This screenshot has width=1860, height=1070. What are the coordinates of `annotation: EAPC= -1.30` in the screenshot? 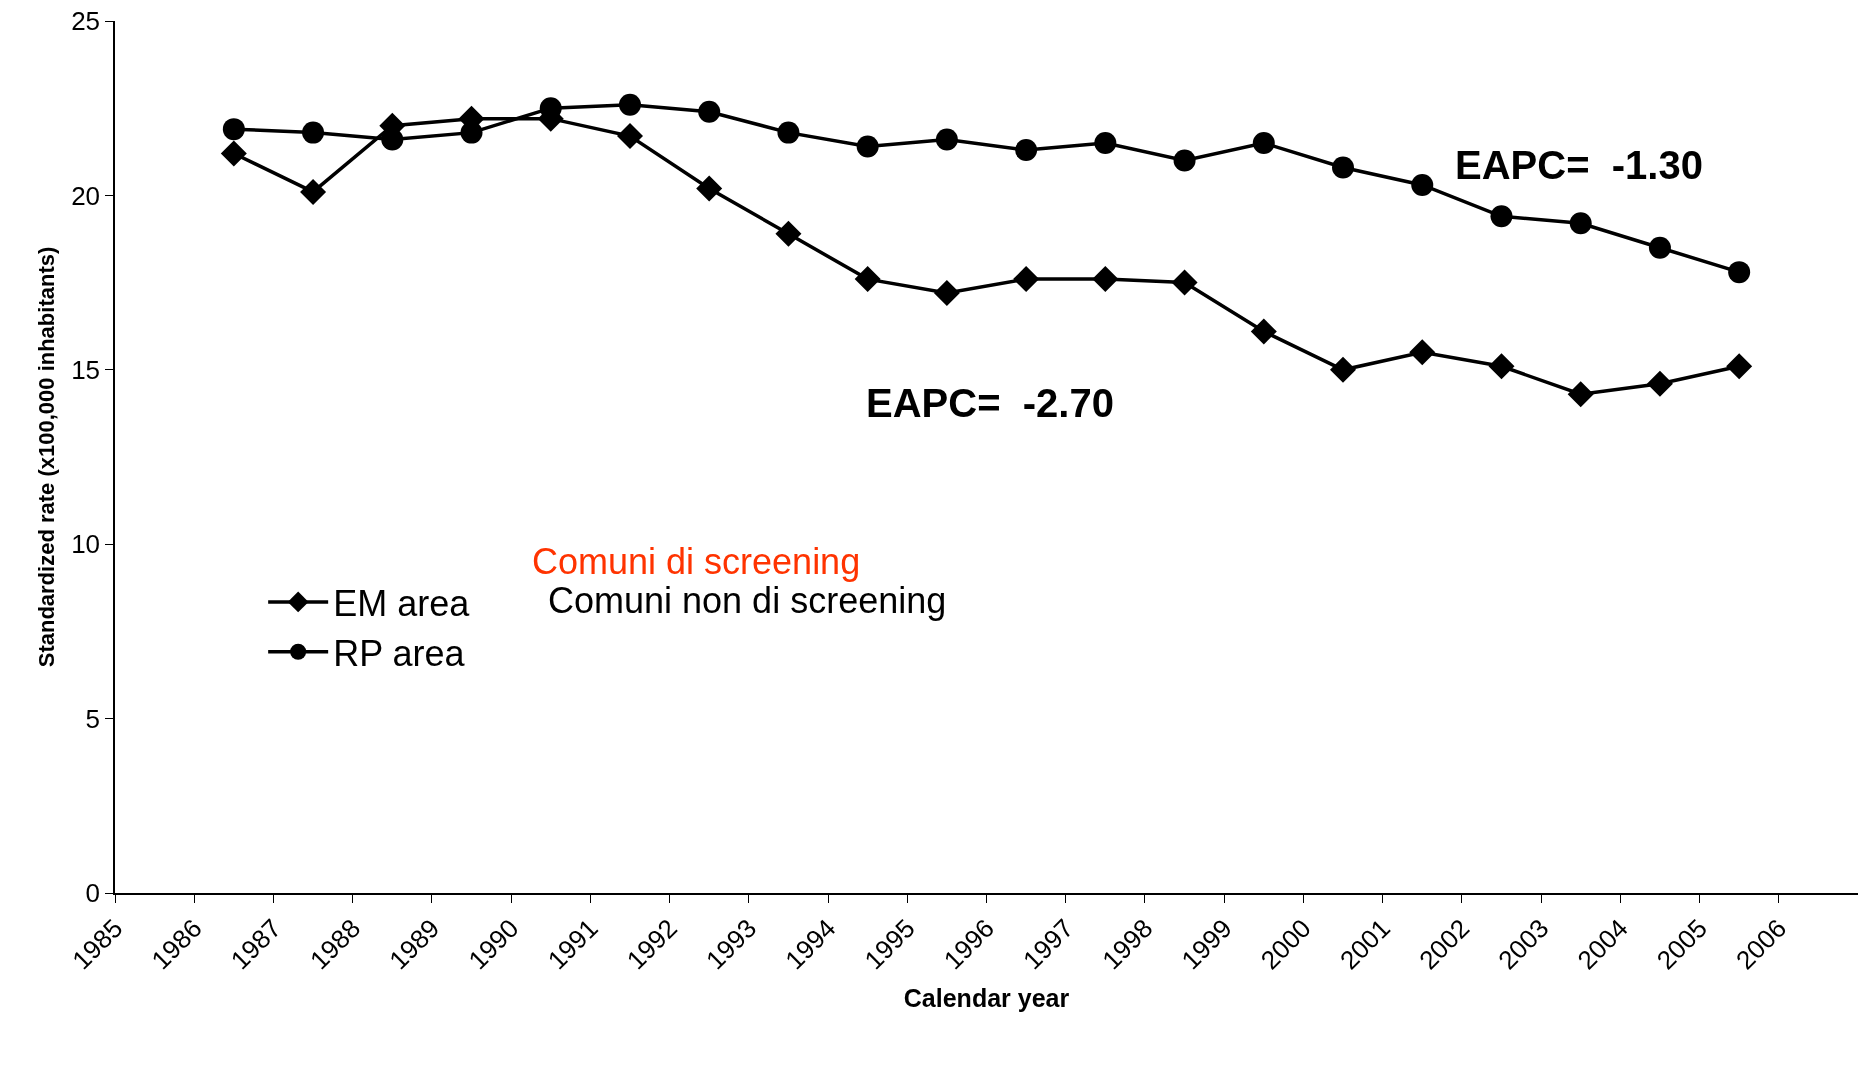 It's located at (1579, 165).